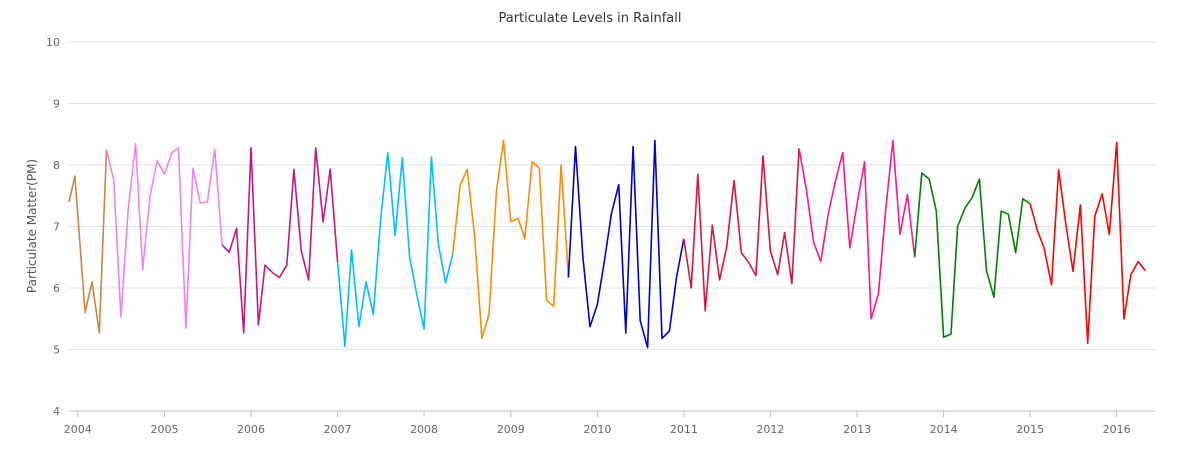 The height and width of the screenshot is (466, 1181). What do you see at coordinates (684, 429) in the screenshot?
I see `x-tick-label: 2011` at bounding box center [684, 429].